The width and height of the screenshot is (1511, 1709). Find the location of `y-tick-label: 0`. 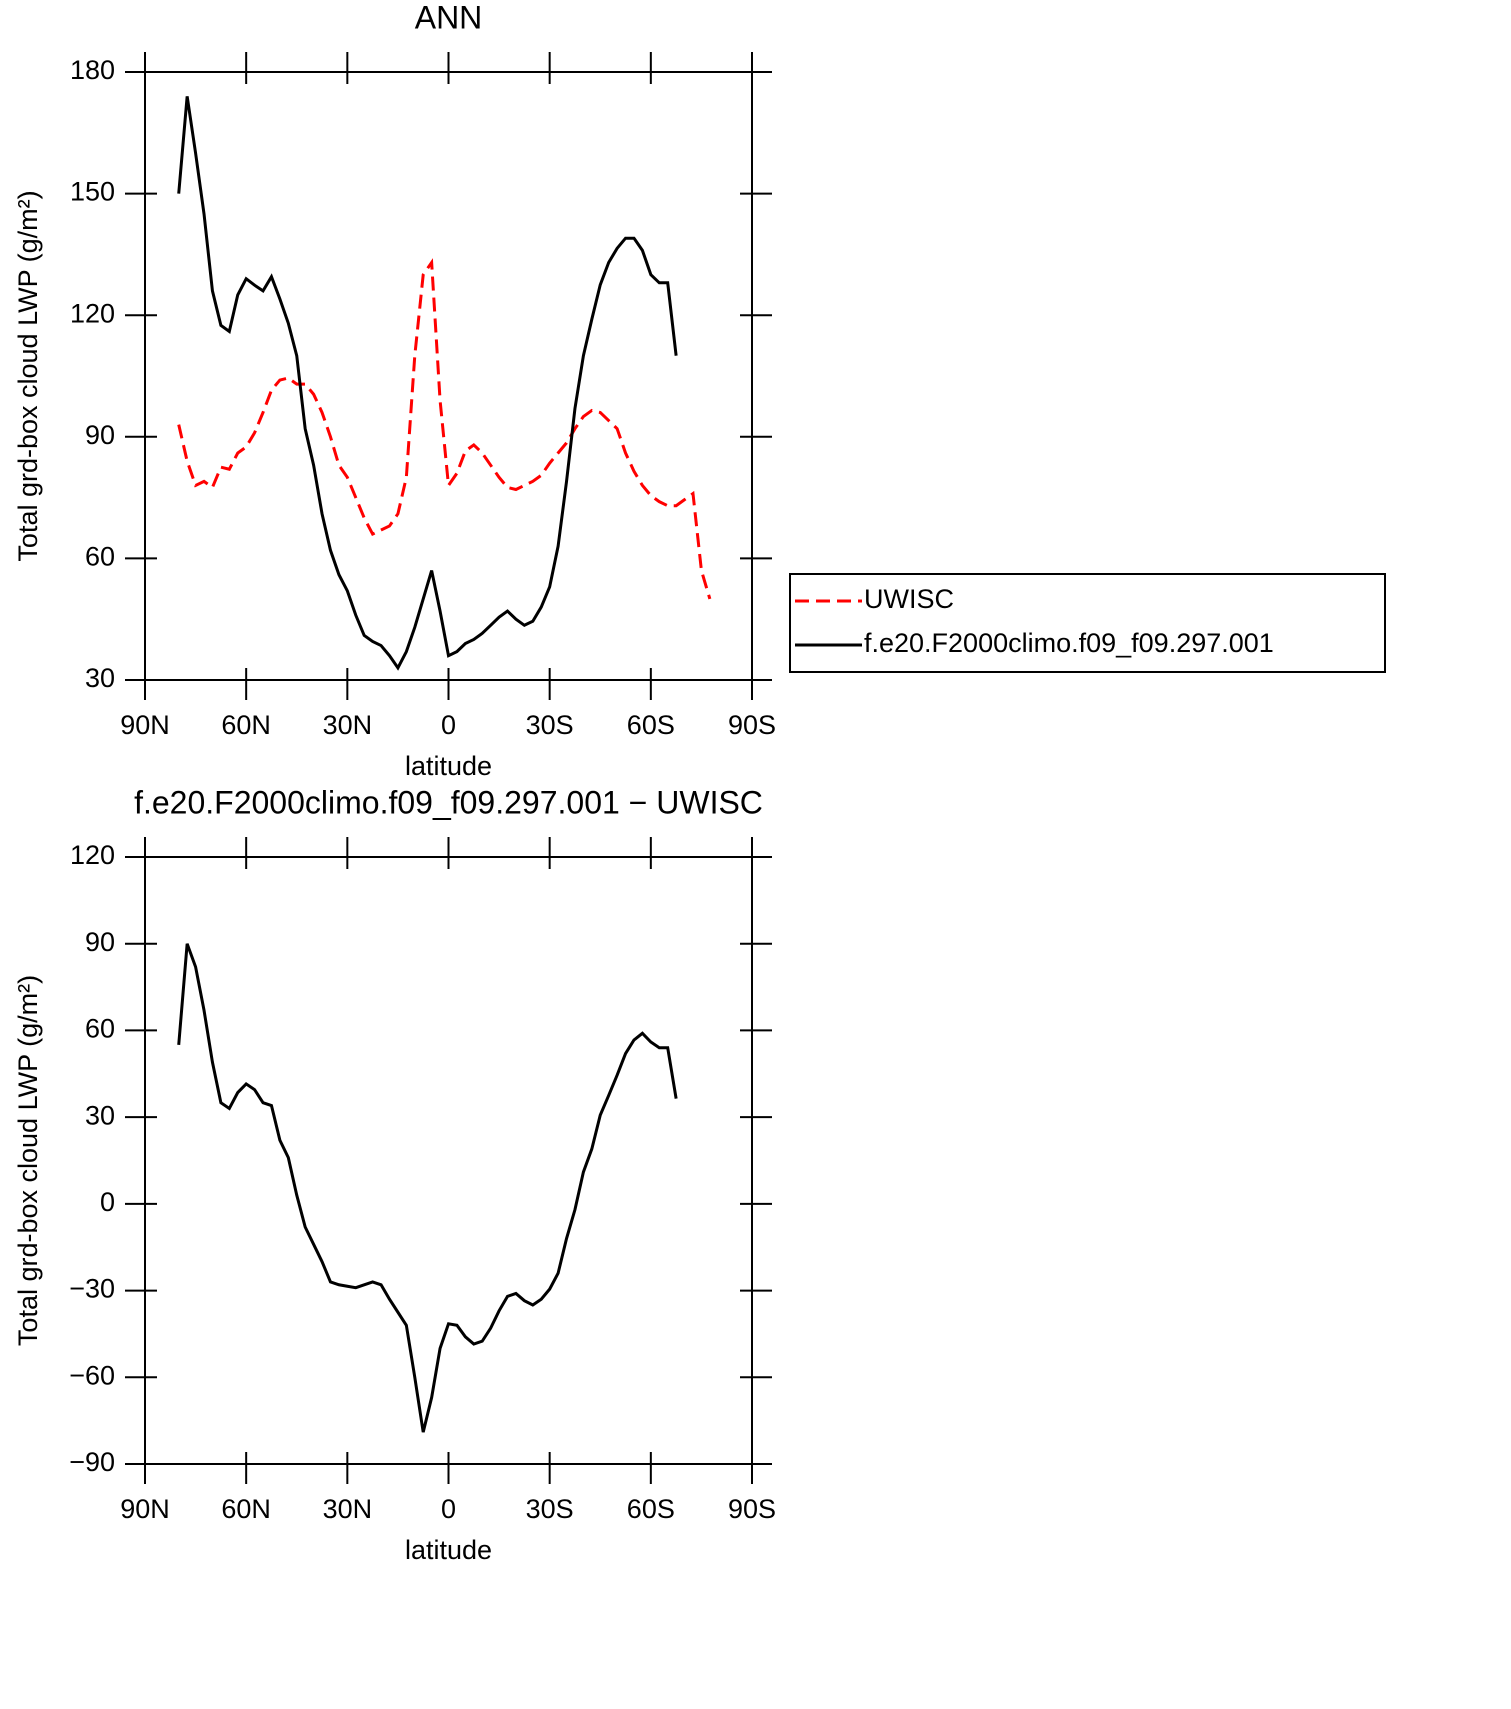

y-tick-label: 0 is located at coordinates (107, 1202).